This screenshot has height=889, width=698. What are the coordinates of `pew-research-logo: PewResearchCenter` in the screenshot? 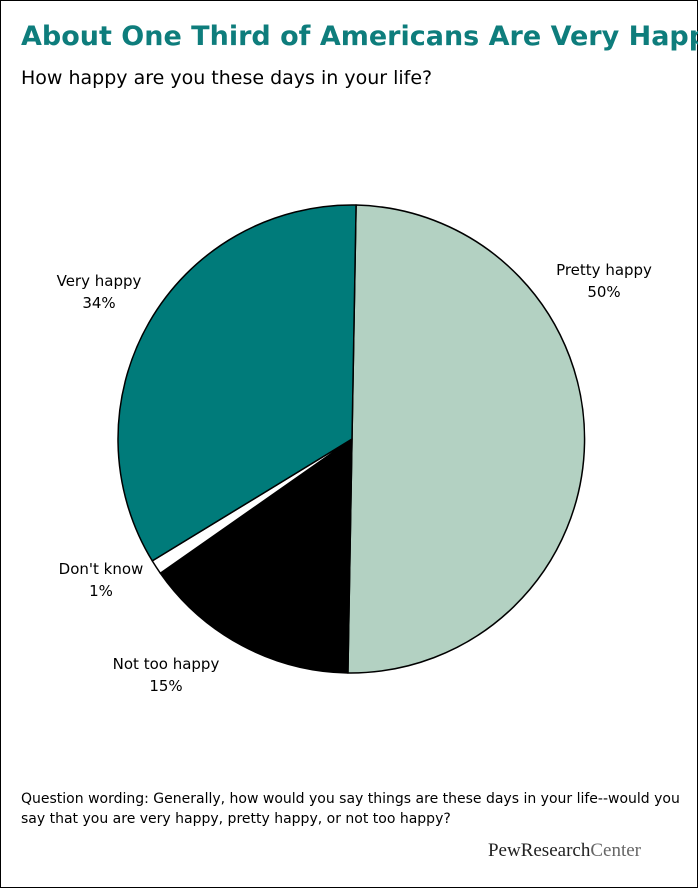 It's located at (564, 851).